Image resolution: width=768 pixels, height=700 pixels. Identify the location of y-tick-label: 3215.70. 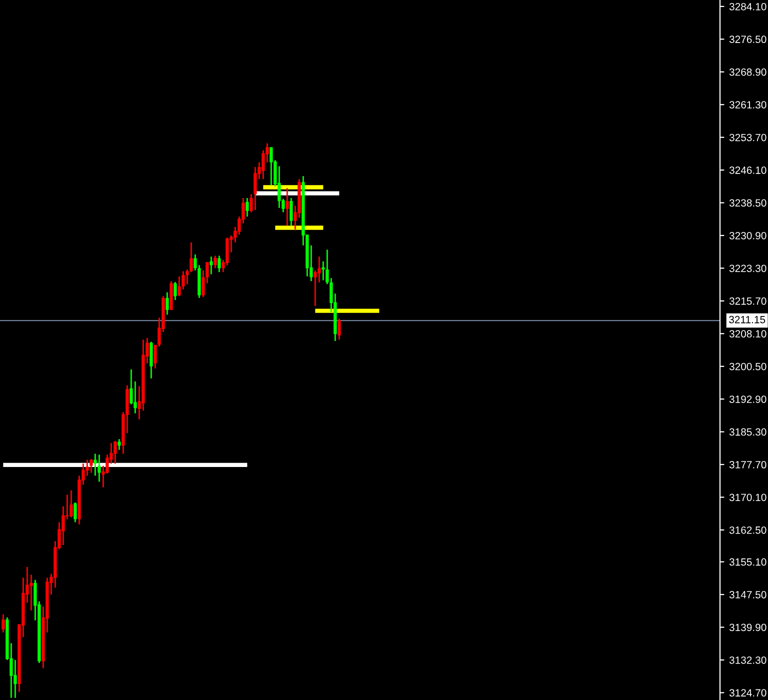
(747, 301).